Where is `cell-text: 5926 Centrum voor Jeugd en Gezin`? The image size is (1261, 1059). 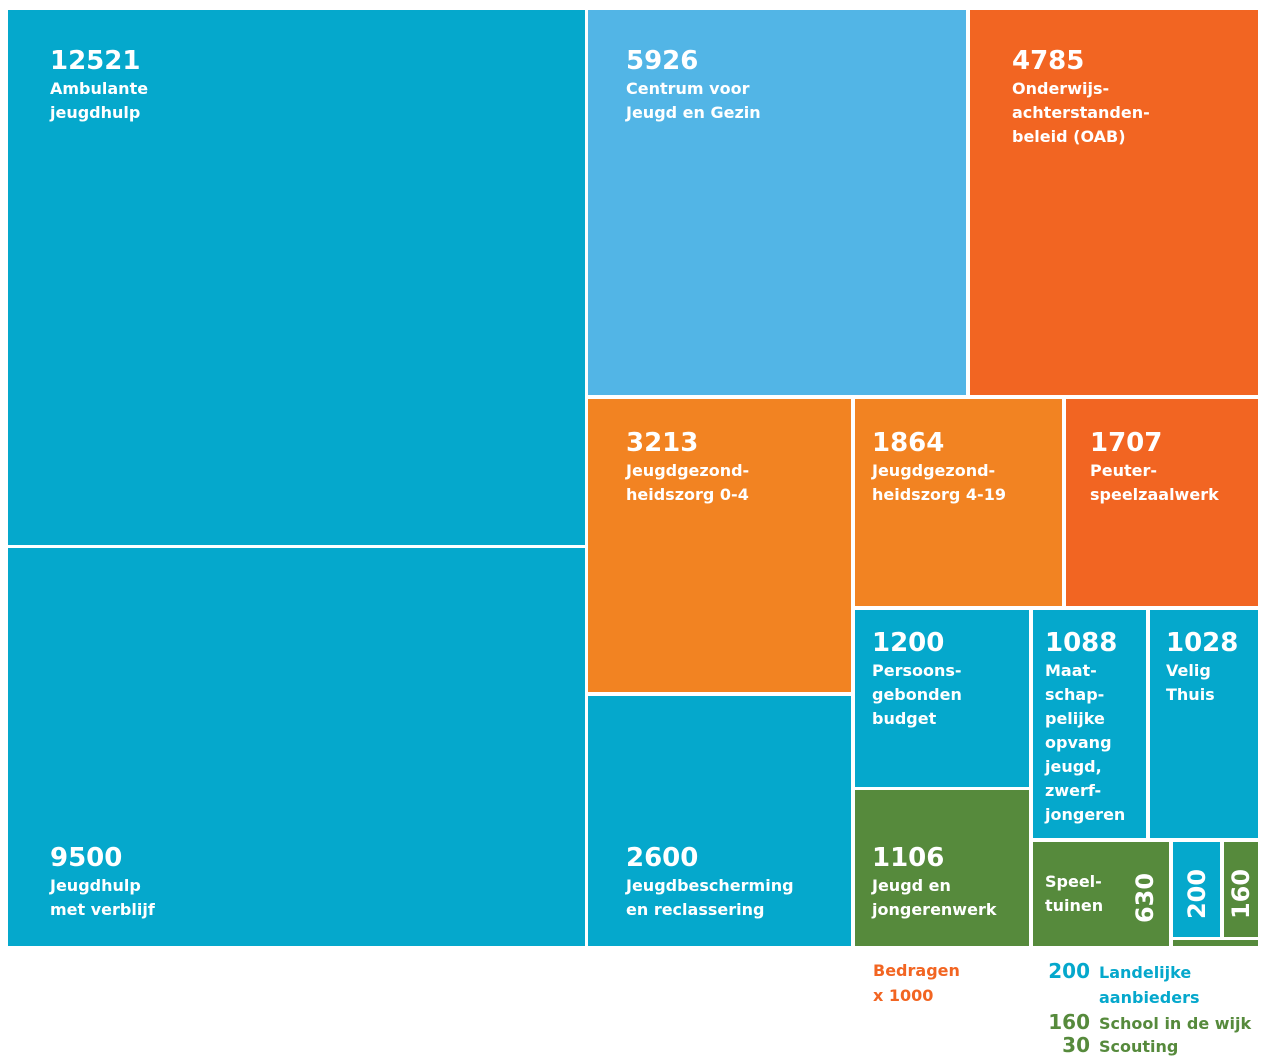 cell-text: 5926 Centrum voor Jeugd en Gezin is located at coordinates (693, 85).